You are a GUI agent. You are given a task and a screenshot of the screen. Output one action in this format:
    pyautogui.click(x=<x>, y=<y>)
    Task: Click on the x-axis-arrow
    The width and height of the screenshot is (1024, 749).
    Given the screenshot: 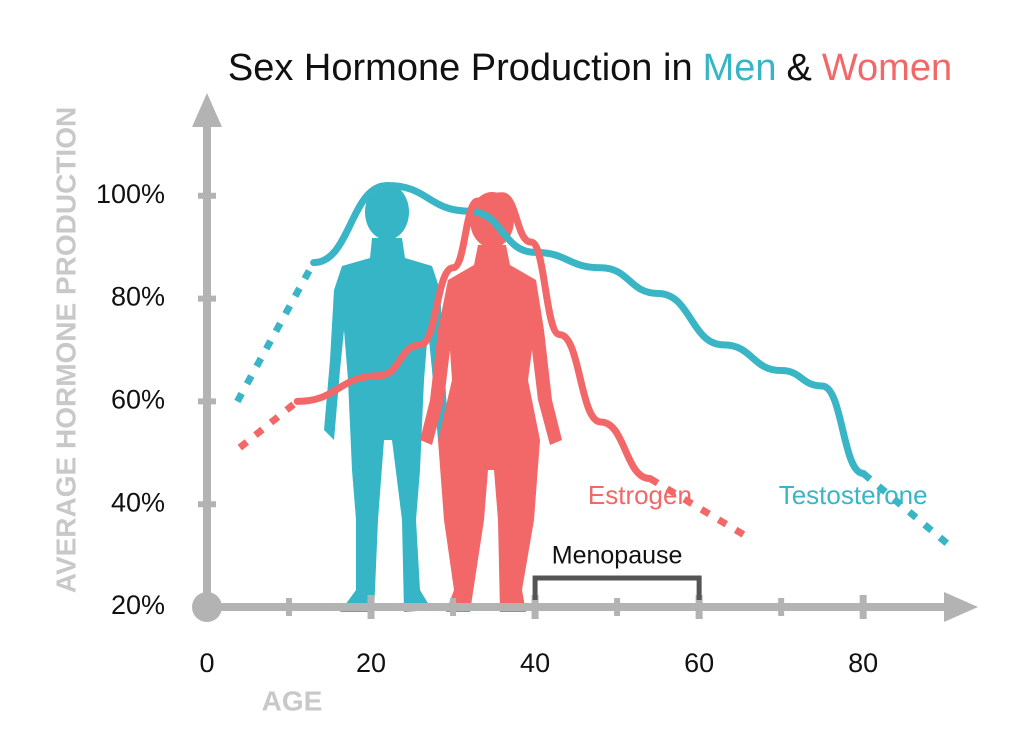 What is the action you would take?
    pyautogui.click(x=961, y=607)
    